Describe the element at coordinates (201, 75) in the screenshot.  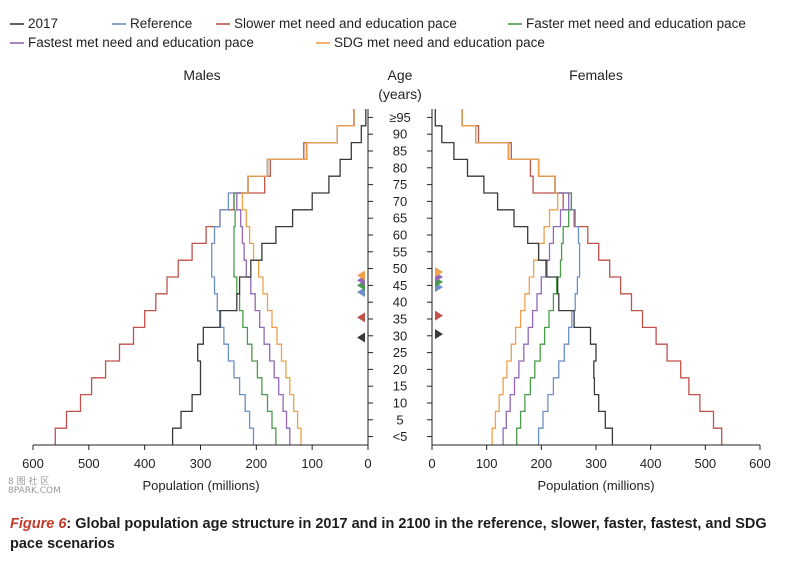
I see `males-title: Males` at that location.